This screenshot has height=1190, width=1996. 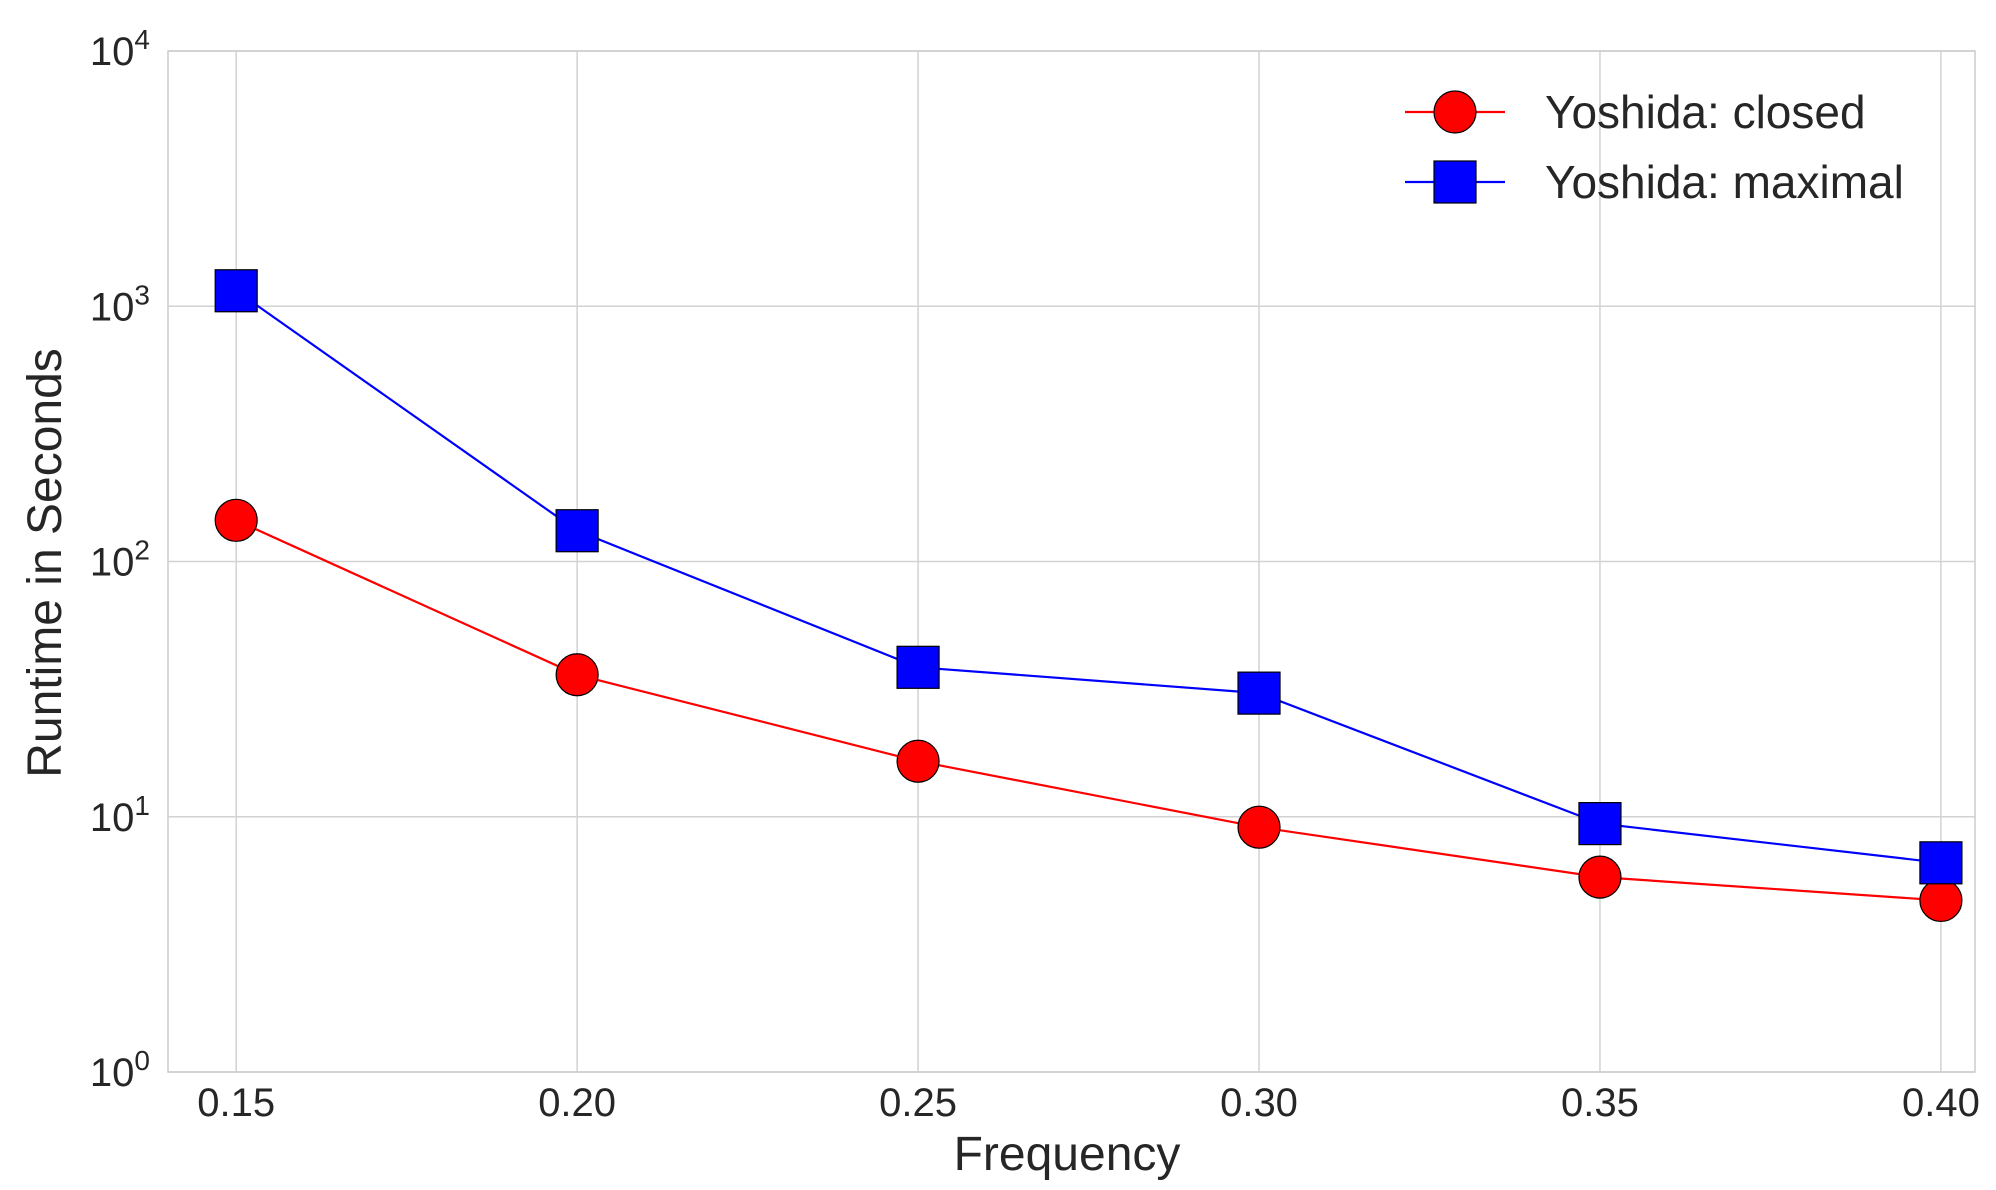 I want to click on legend-entry: Yoshida: maximal, so click(x=1654, y=182).